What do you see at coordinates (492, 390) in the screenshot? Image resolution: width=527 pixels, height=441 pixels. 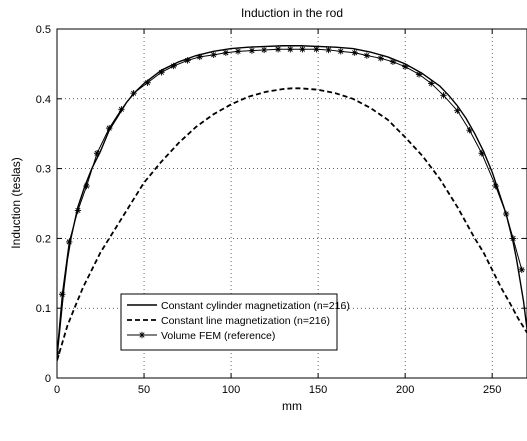 I see `x-tick-label: 250` at bounding box center [492, 390].